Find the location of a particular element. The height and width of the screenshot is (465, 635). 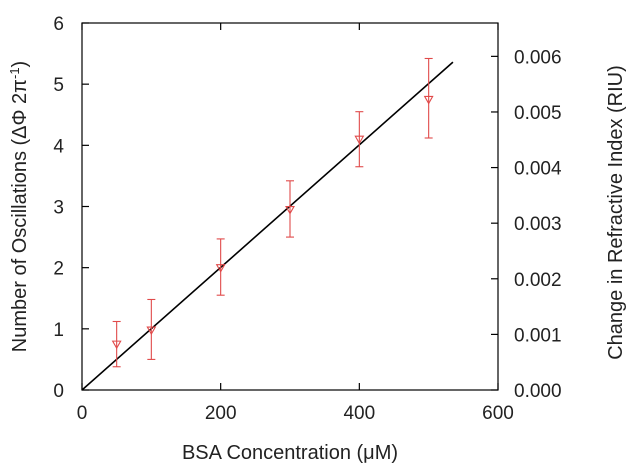

y2-tick-label: 0.006 is located at coordinates (538, 57).